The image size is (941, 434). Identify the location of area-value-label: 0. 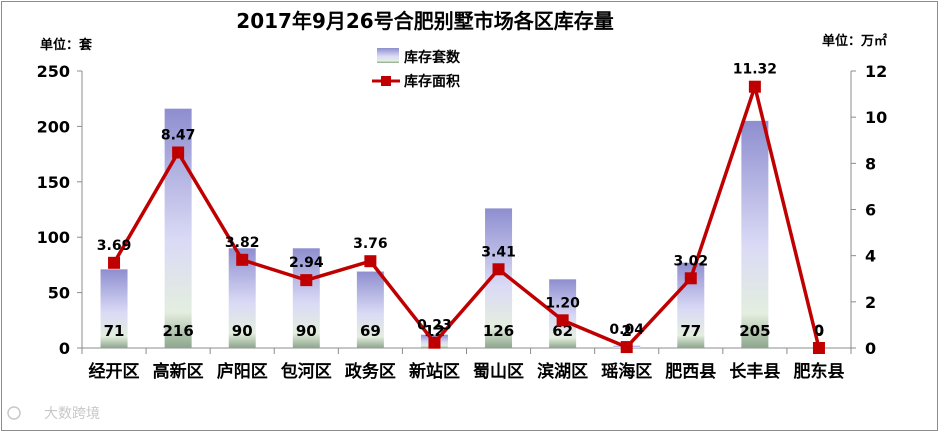
(819, 331).